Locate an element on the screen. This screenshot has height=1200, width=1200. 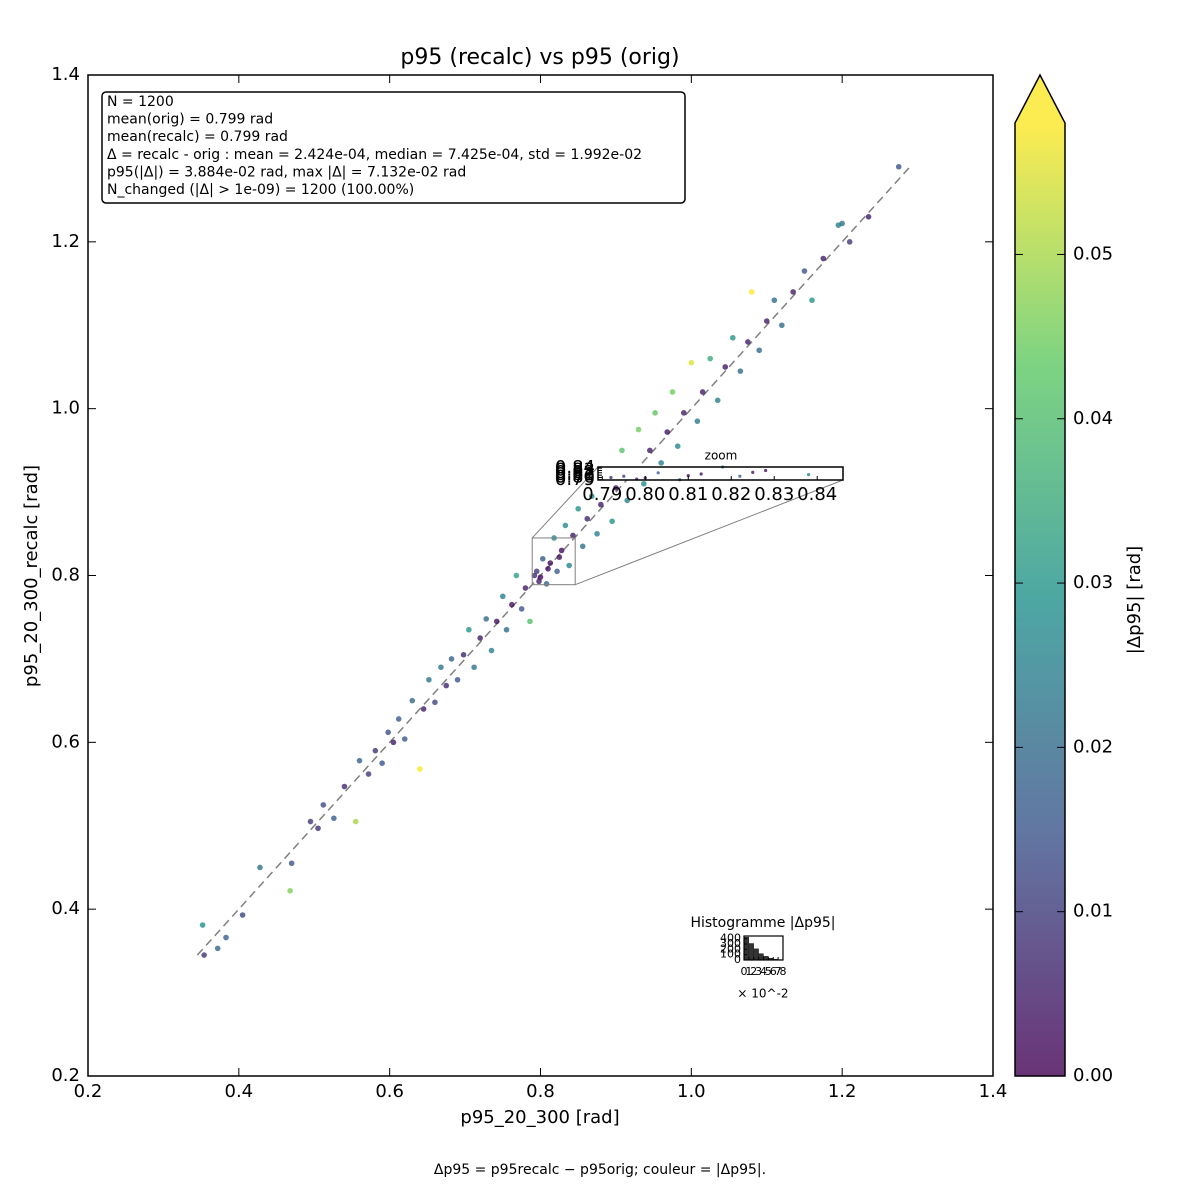
zoom-y-tick-label: 0.81 is located at coordinates (575, 474).